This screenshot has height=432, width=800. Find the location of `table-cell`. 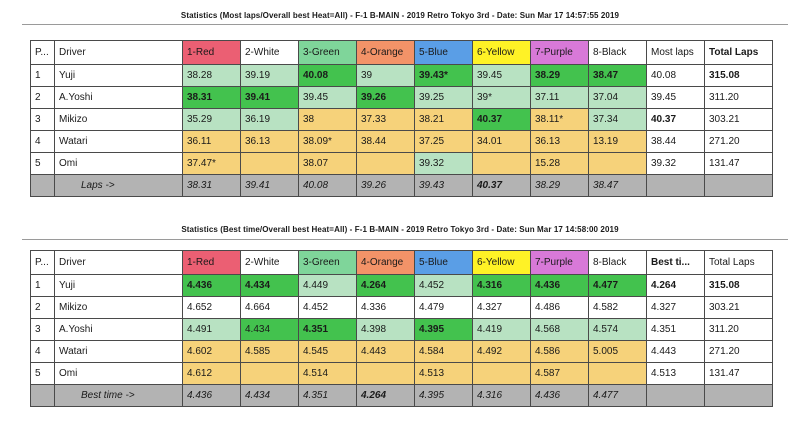

table-cell is located at coordinates (385, 163).